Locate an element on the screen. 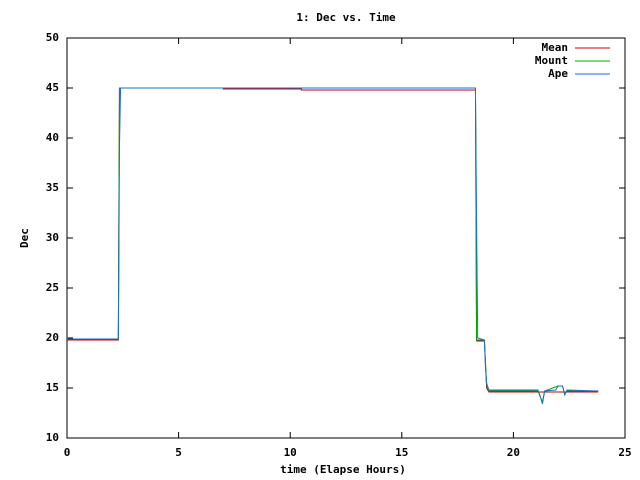 This screenshot has height=480, width=640. x-tick-label: 15 is located at coordinates (401, 452).